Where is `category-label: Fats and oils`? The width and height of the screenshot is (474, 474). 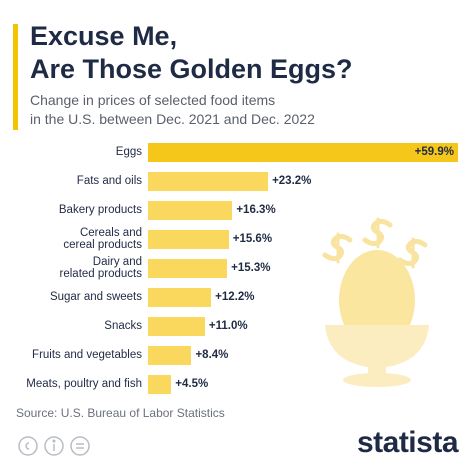 category-label: Fats and oils is located at coordinates (109, 181).